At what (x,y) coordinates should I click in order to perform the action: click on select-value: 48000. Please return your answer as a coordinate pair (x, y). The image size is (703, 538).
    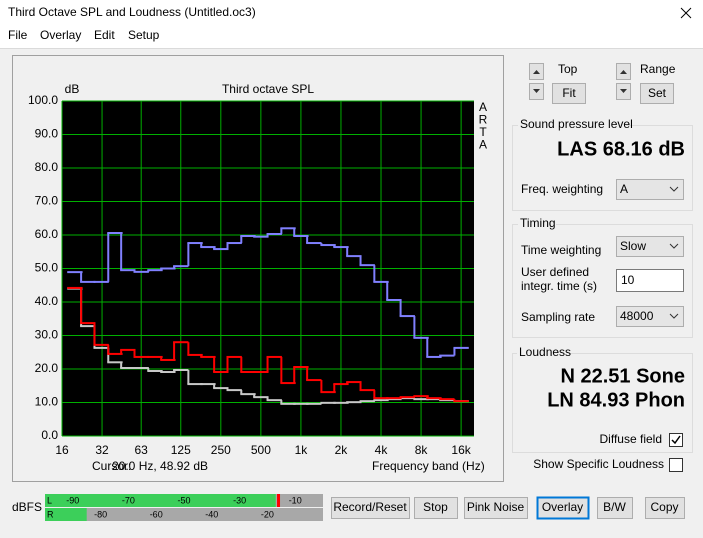
    Looking at the image, I should click on (637, 316).